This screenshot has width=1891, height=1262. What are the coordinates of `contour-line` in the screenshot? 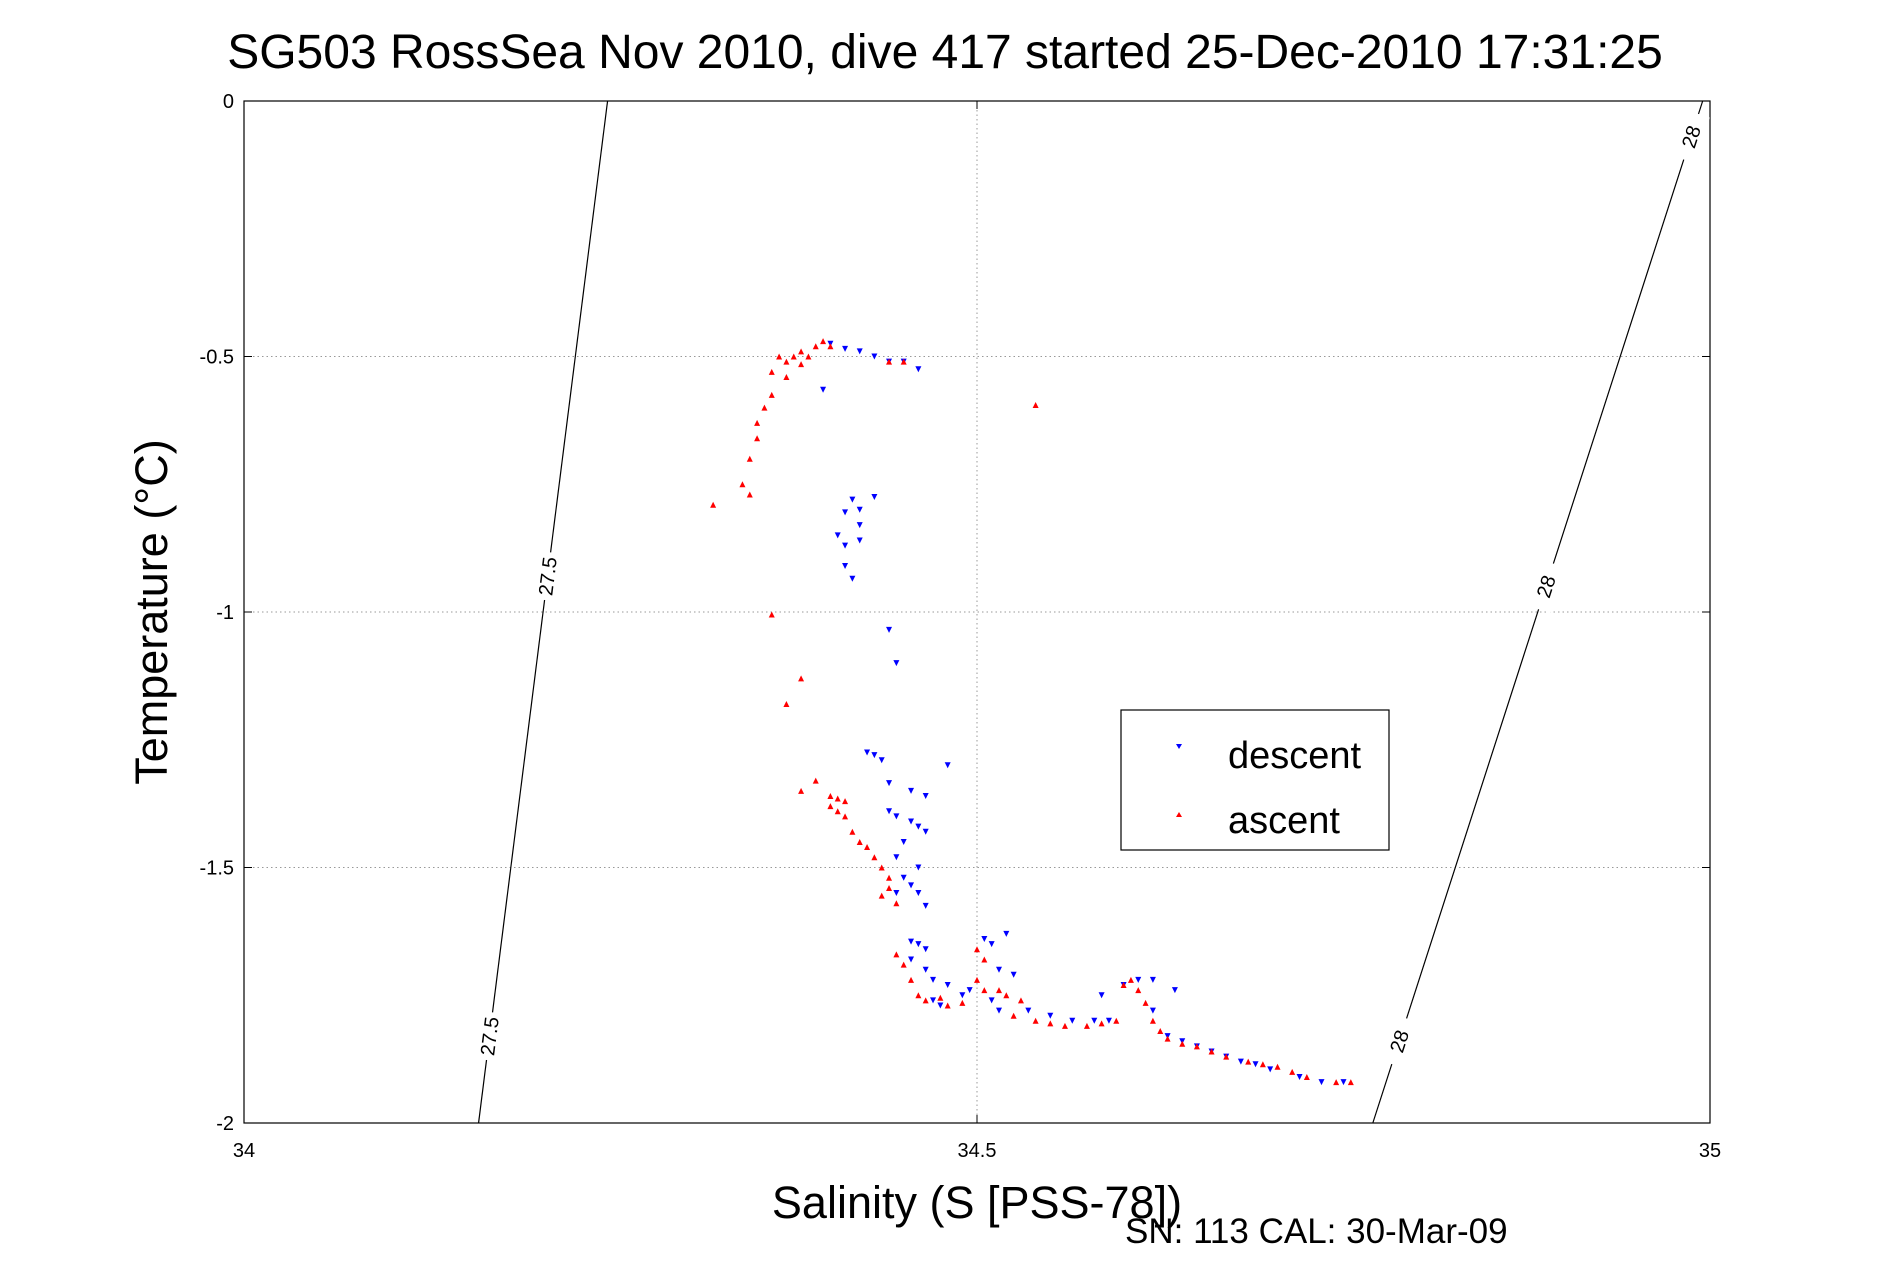 It's located at (1538, 612).